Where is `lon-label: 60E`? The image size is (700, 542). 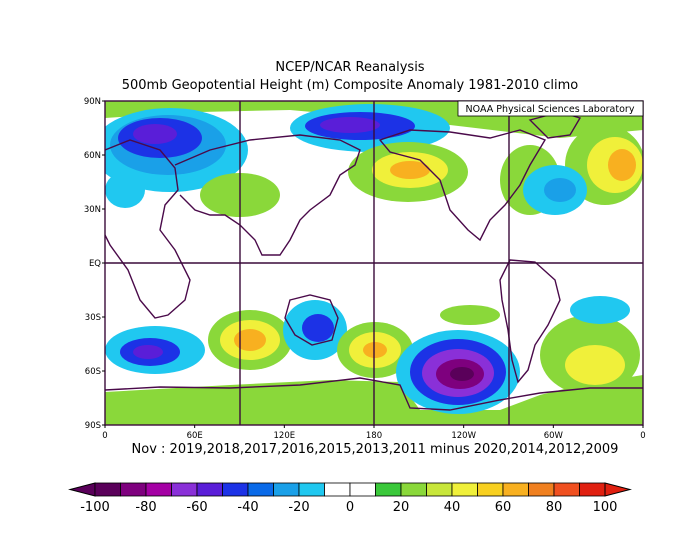 lon-label: 60E is located at coordinates (195, 436).